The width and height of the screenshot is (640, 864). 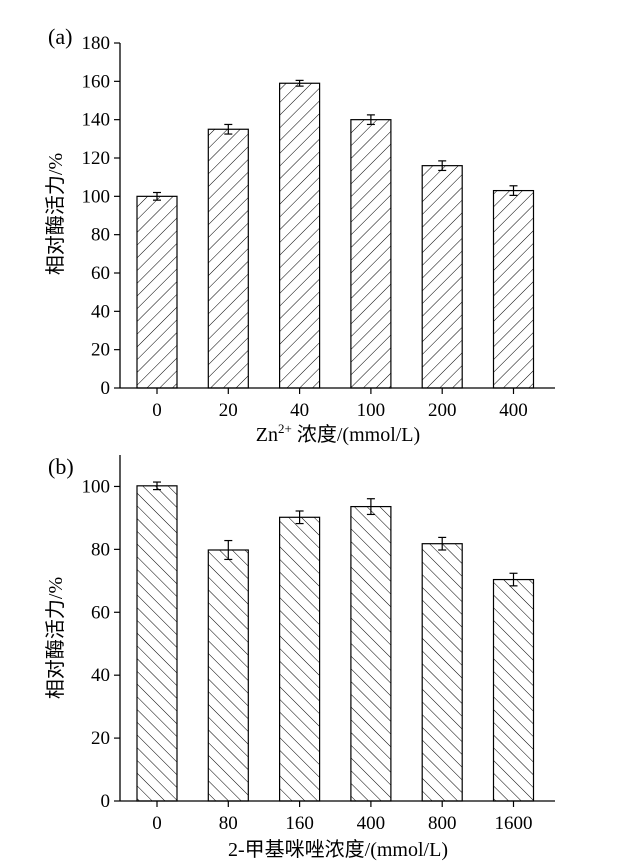 What do you see at coordinates (299, 823) in the screenshot?
I see `x-tick-label: 160` at bounding box center [299, 823].